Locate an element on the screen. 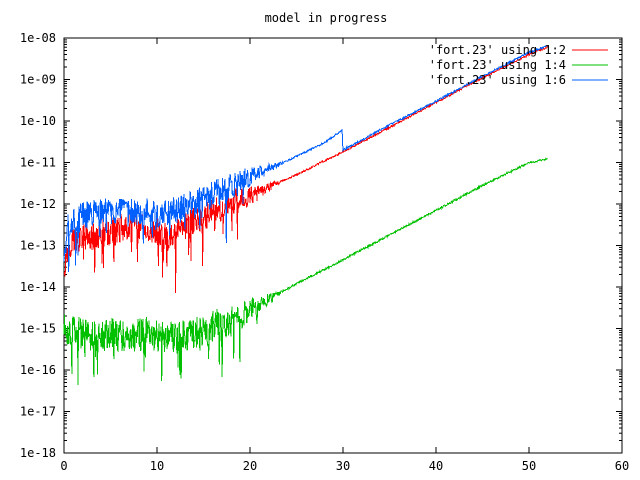 The width and height of the screenshot is (640, 480). y-tick-label: 1e-08 is located at coordinates (38, 38).